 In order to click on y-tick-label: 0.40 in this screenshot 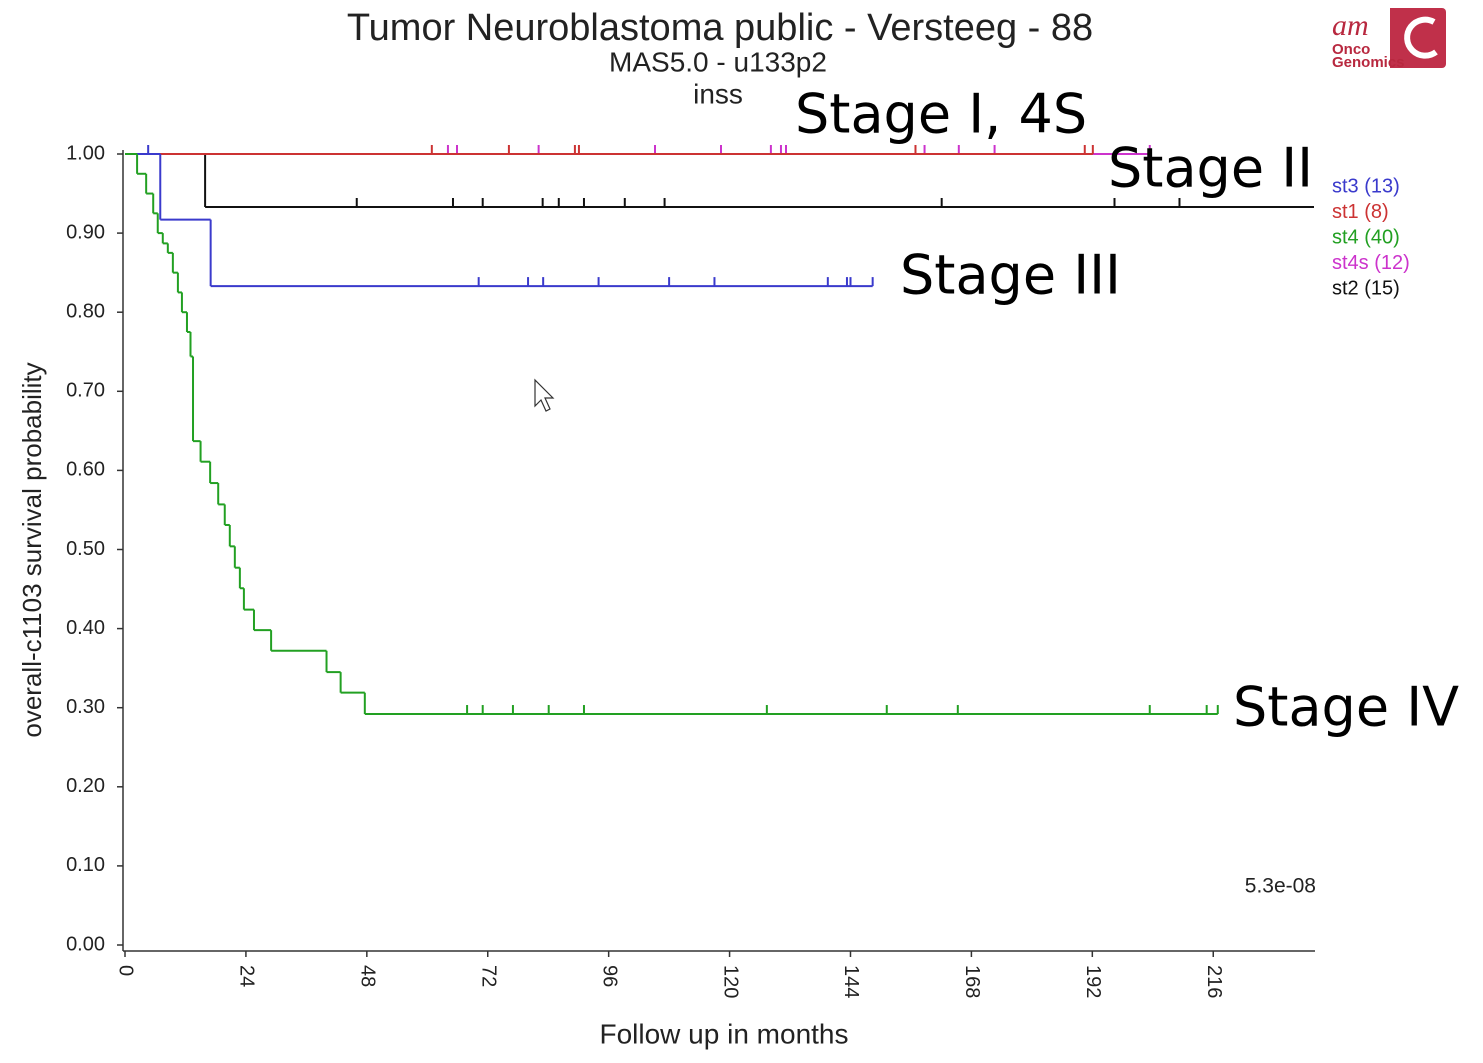, I will do `click(85, 628)`.